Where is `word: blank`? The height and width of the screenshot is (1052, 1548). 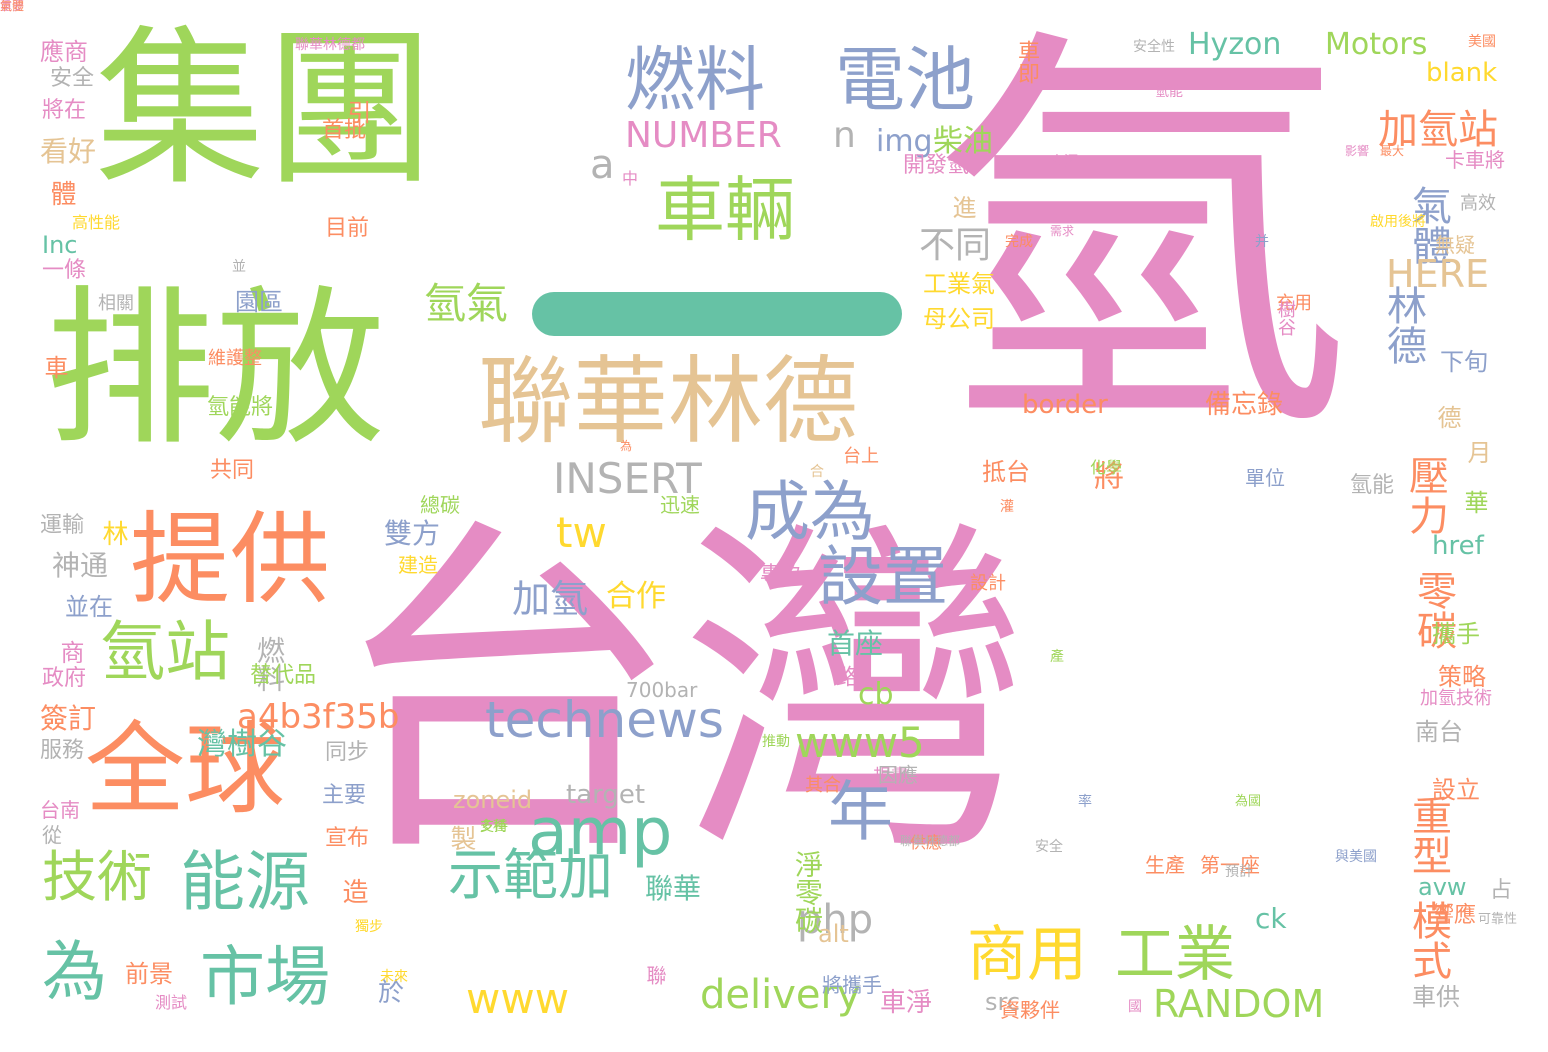
word: blank is located at coordinates (1462, 73).